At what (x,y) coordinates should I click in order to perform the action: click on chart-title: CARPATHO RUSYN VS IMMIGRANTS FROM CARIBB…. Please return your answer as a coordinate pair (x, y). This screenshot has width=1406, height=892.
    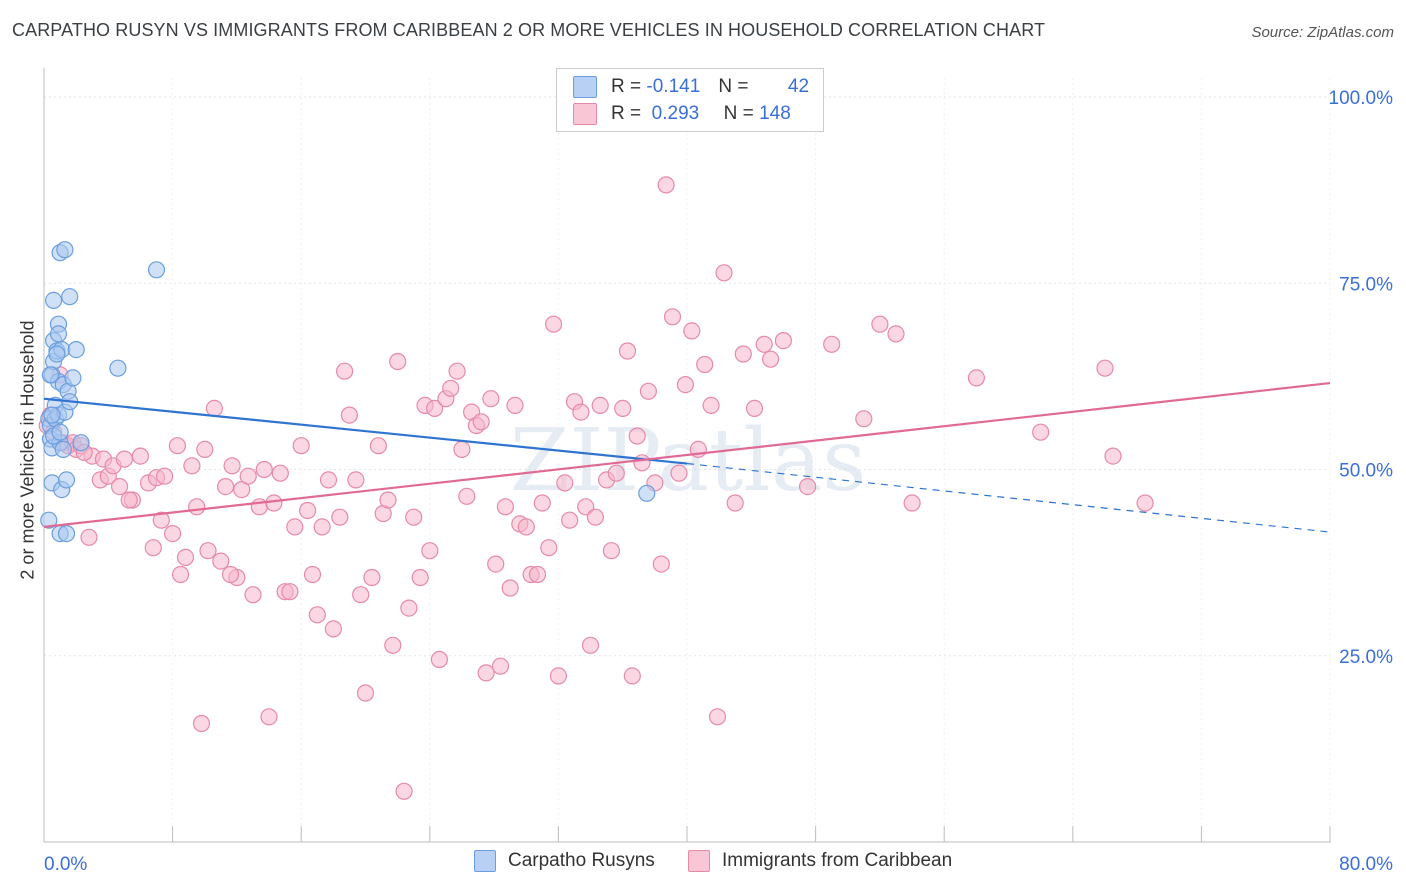
    Looking at the image, I should click on (529, 30).